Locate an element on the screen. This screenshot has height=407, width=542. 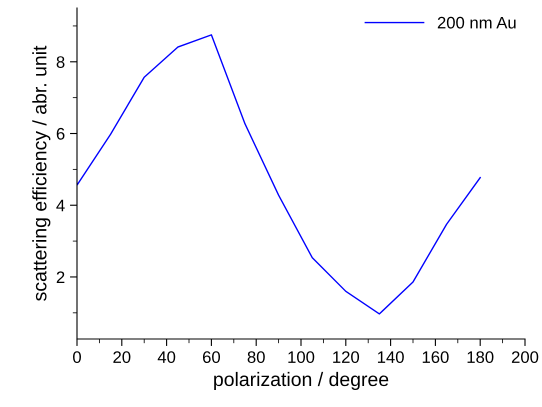
x-tick-label: 80 is located at coordinates (256, 357).